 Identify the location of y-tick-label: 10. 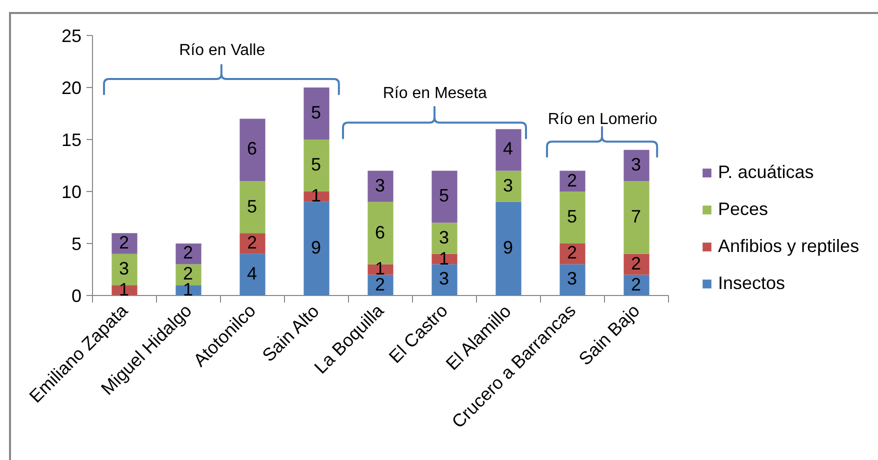
(71, 192).